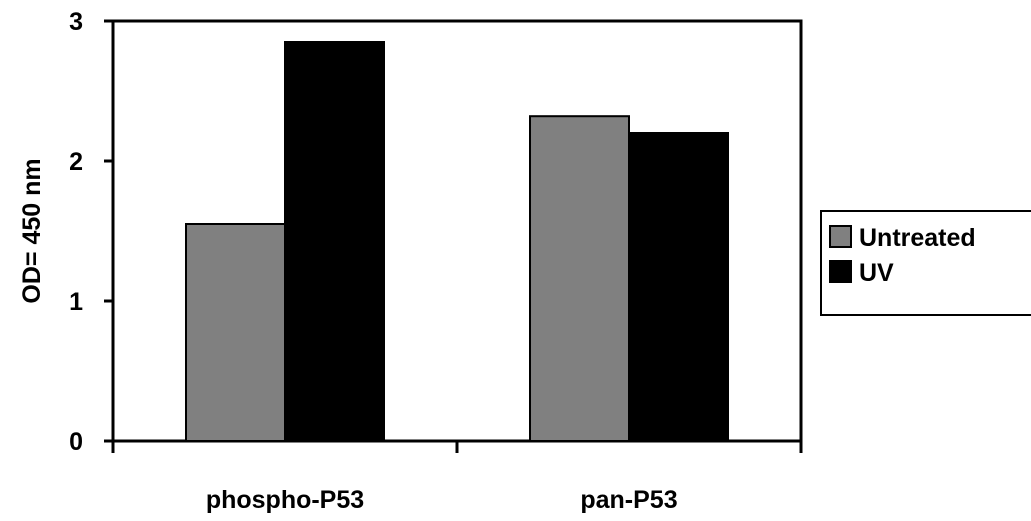 This screenshot has height=521, width=1031. I want to click on legend-label: UV, so click(876, 273).